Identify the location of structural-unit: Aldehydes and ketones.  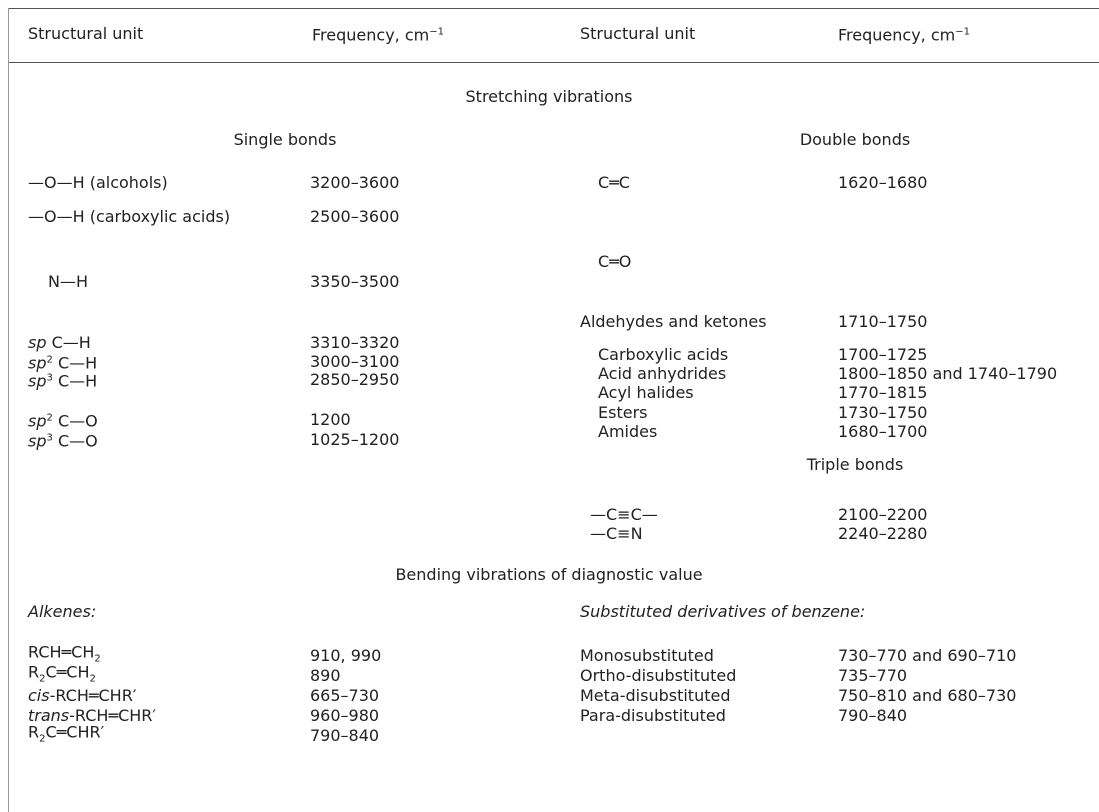
(673, 322).